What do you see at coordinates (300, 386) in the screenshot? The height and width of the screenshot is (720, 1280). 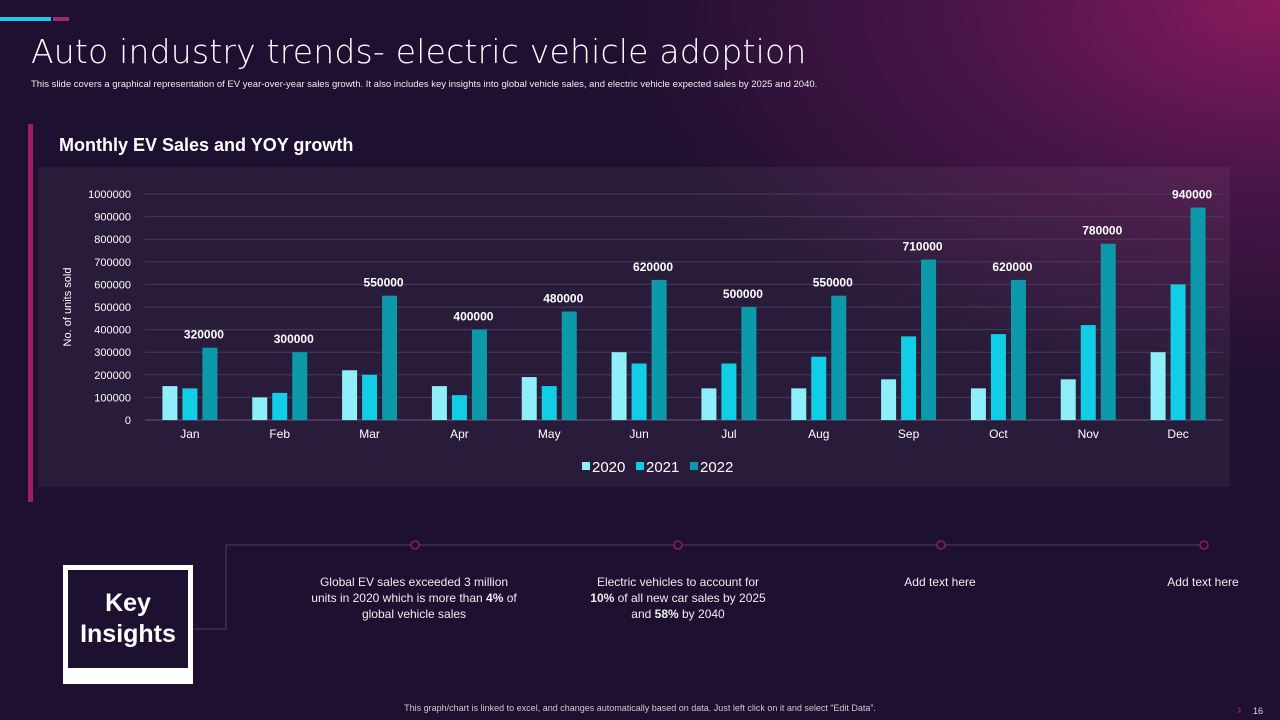 I see `bar-2022-Feb` at bounding box center [300, 386].